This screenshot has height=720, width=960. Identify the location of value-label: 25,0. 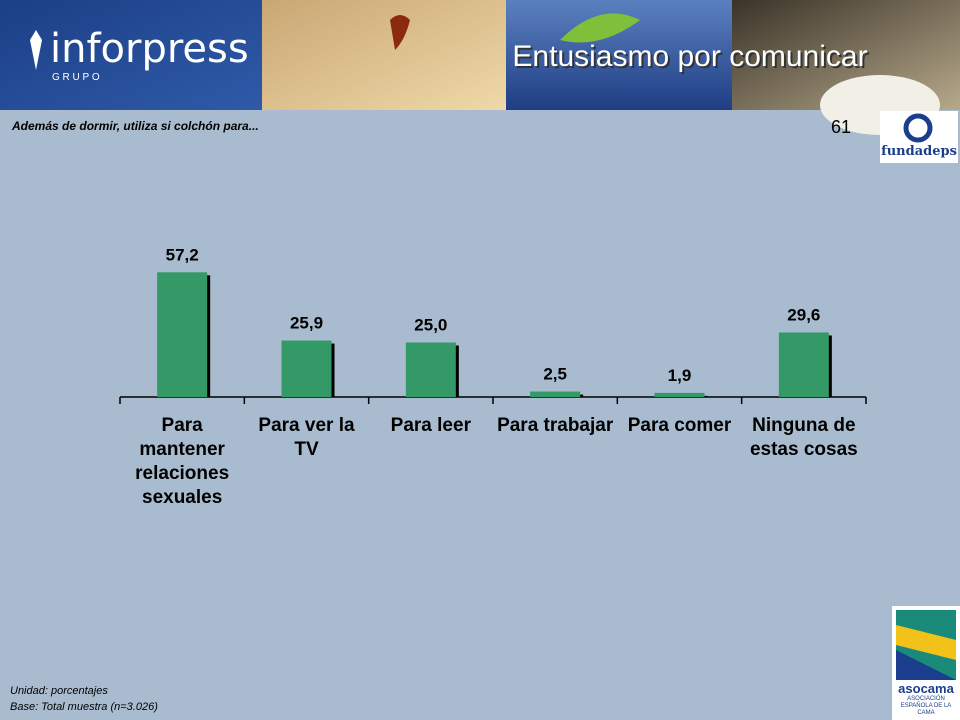
(430, 325).